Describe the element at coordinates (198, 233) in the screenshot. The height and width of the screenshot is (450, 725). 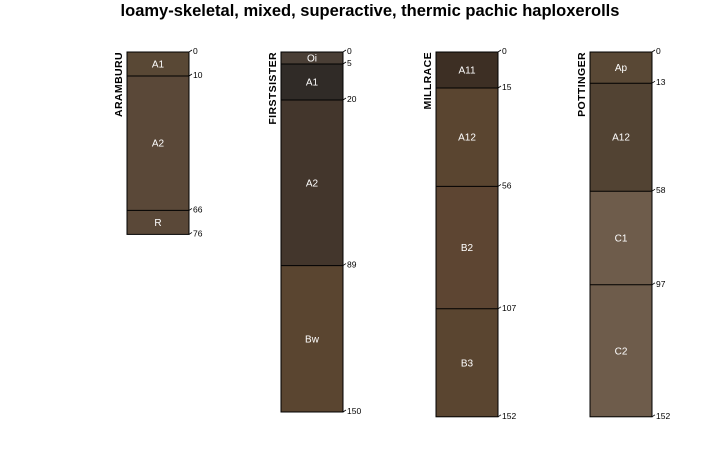
I see `depth-label: 76` at that location.